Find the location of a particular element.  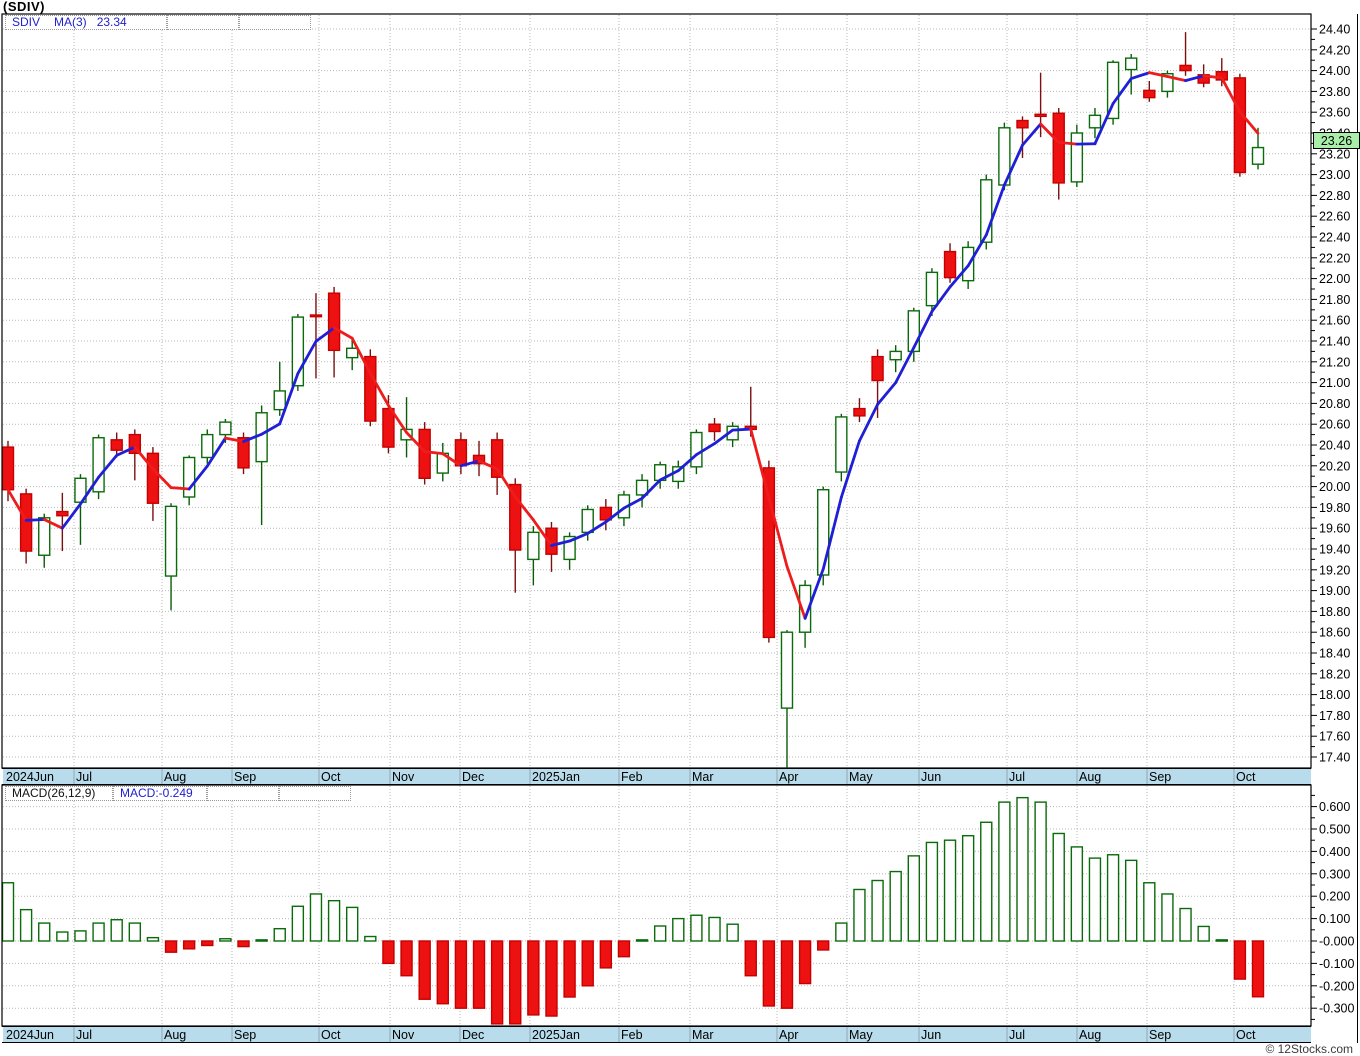

svg-text: -0.100 is located at coordinates (1336, 964).